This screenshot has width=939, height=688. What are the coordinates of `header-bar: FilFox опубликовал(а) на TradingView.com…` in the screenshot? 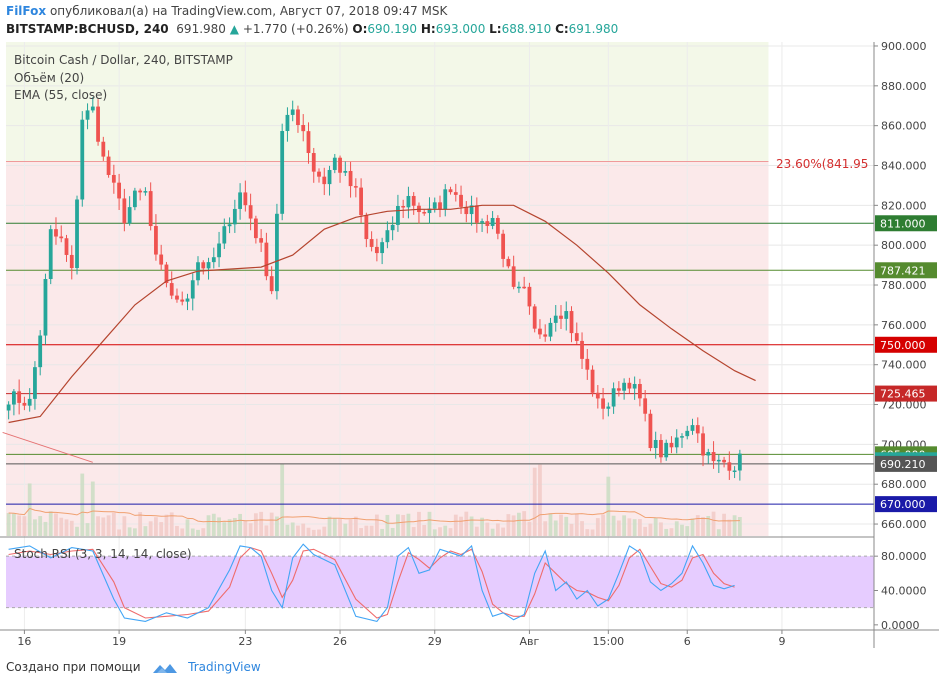 It's located at (469, 21).